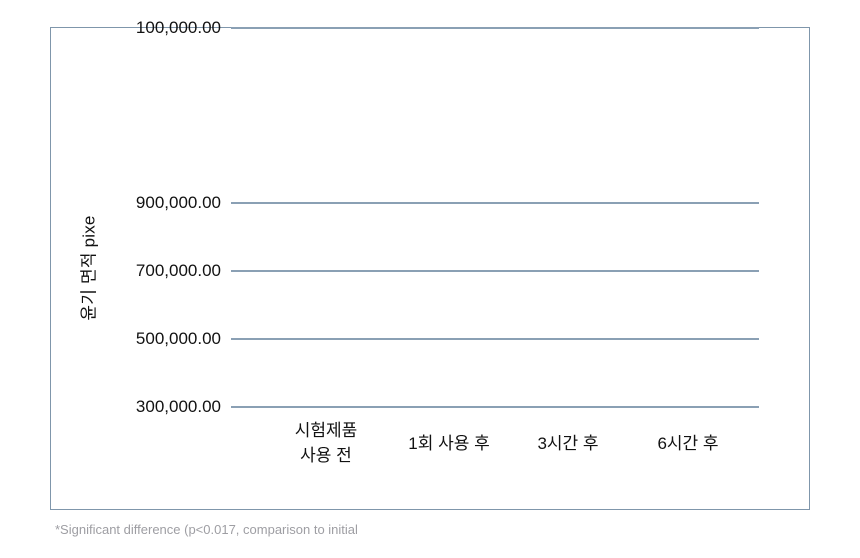  I want to click on x-tick-label: 1회 사용 후, so click(448, 443).